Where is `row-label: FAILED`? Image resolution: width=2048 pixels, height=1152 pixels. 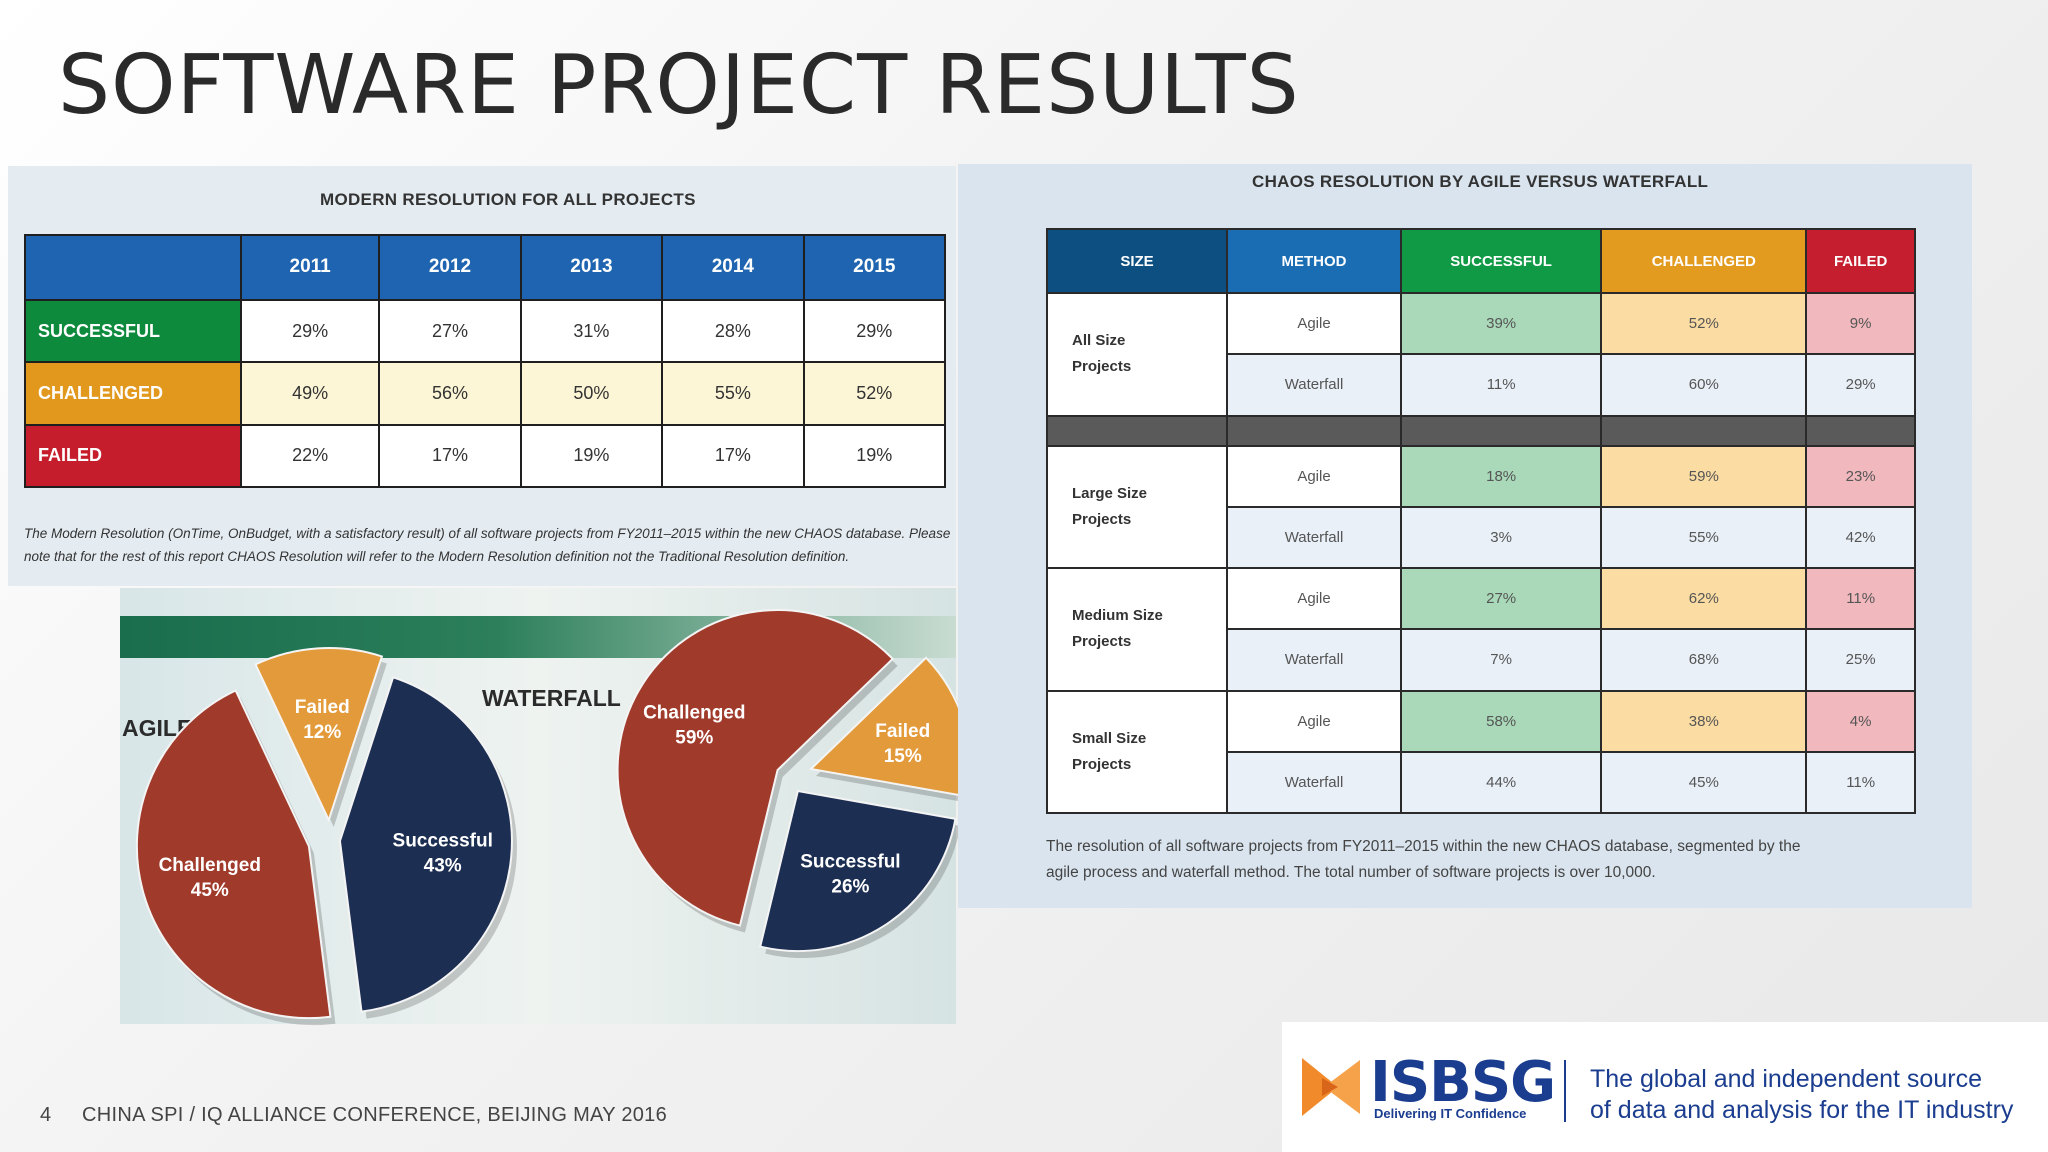 row-label: FAILED is located at coordinates (133, 456).